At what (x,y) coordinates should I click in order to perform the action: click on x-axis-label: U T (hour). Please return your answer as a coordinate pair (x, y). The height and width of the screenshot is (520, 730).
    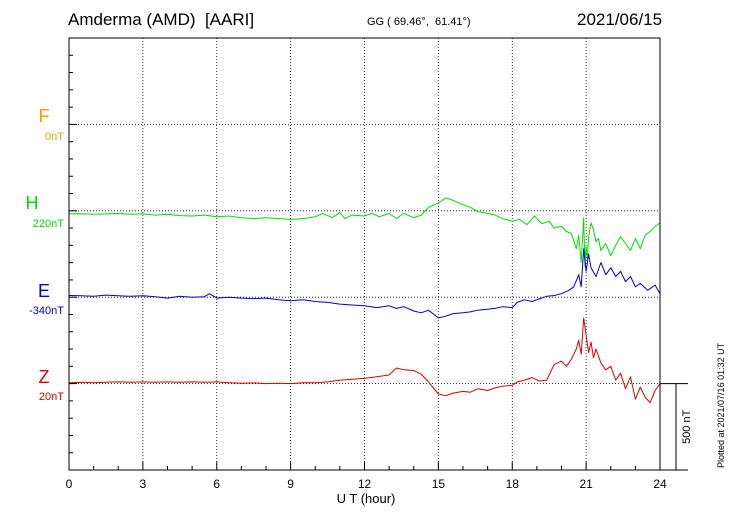
    Looking at the image, I should click on (366, 498).